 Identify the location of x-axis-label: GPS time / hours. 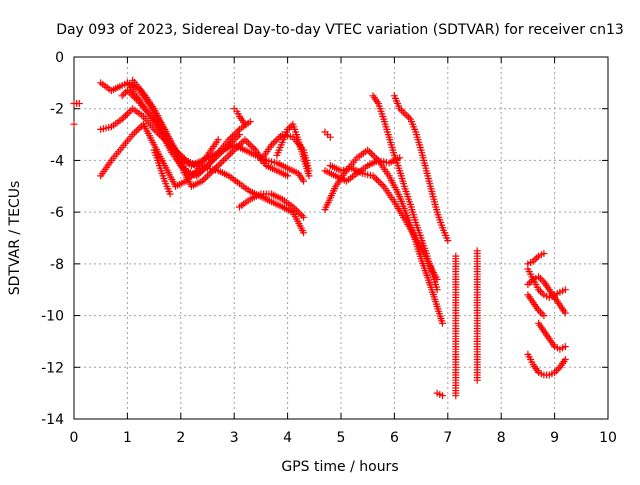
(339, 467).